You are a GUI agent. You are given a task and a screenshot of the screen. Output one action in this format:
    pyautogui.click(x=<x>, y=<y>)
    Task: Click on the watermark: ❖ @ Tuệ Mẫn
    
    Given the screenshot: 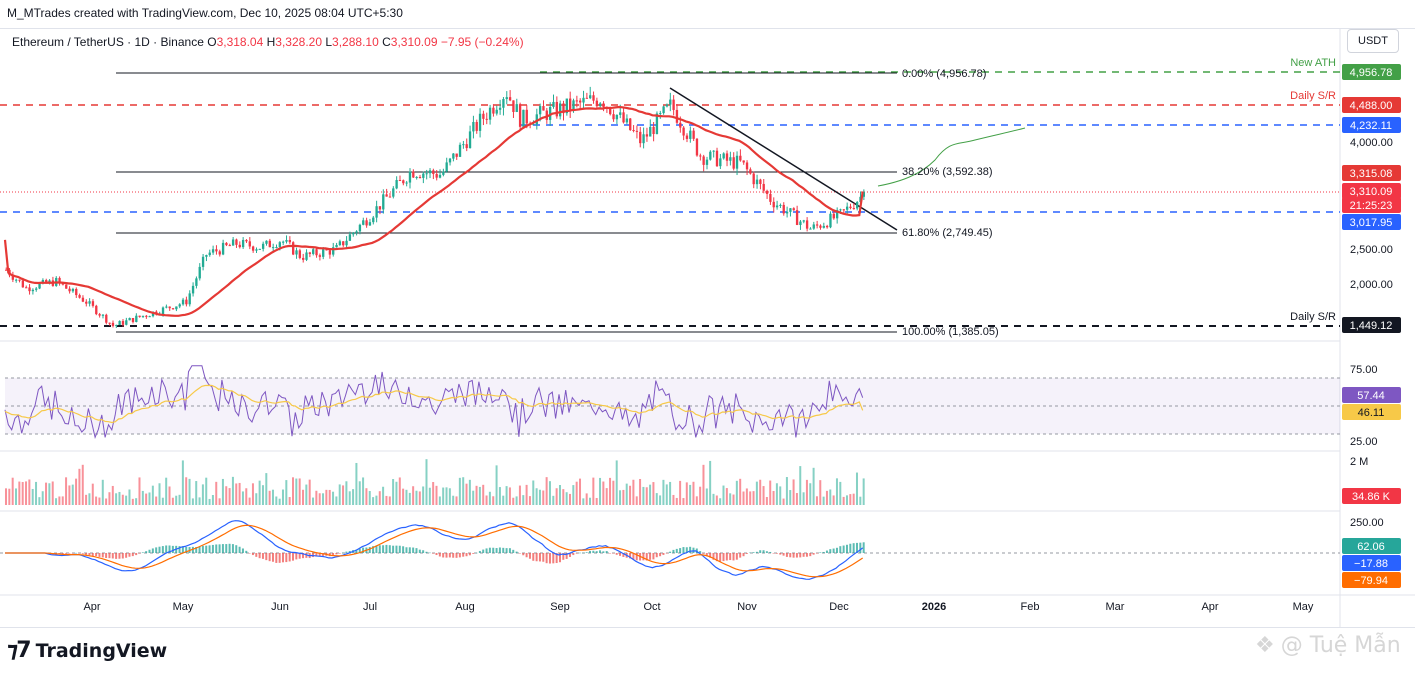 What is the action you would take?
    pyautogui.click(x=1328, y=645)
    